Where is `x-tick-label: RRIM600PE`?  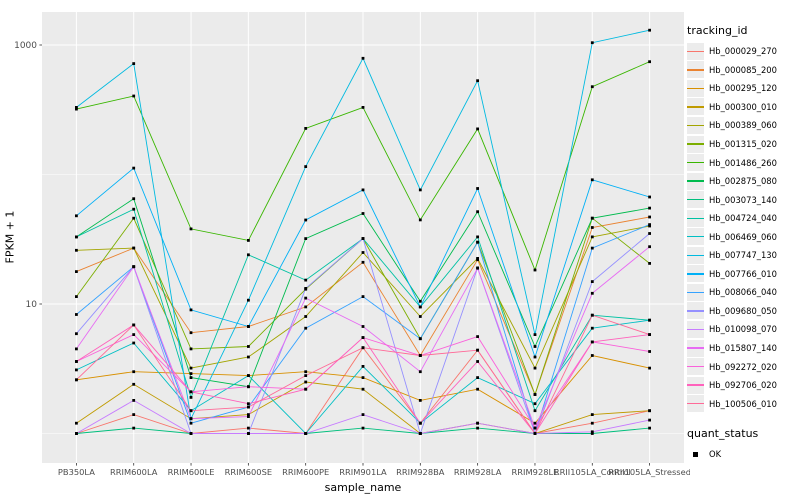
x-tick-label: RRIM600PE is located at coordinates (305, 472).